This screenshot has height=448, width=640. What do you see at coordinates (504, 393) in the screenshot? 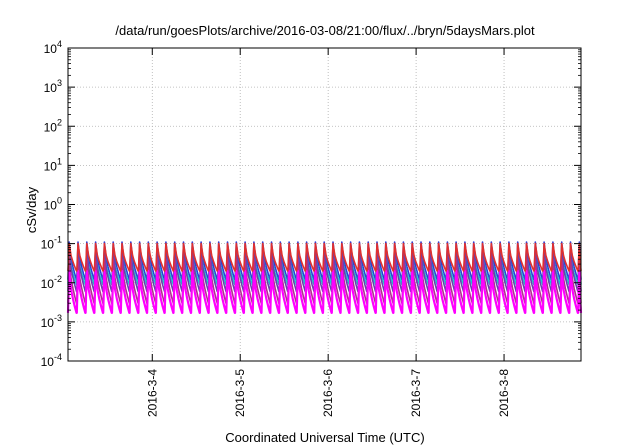
I see `x-tick-label: 2016-3-8` at bounding box center [504, 393].